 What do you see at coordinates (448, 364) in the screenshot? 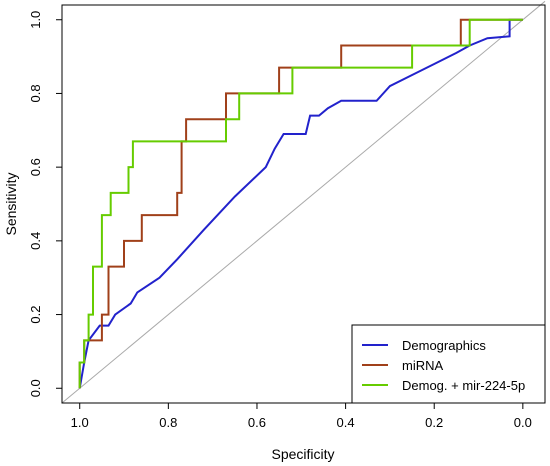
I see `legend: Demographics miRNA Demog. + mir-224-5p` at bounding box center [448, 364].